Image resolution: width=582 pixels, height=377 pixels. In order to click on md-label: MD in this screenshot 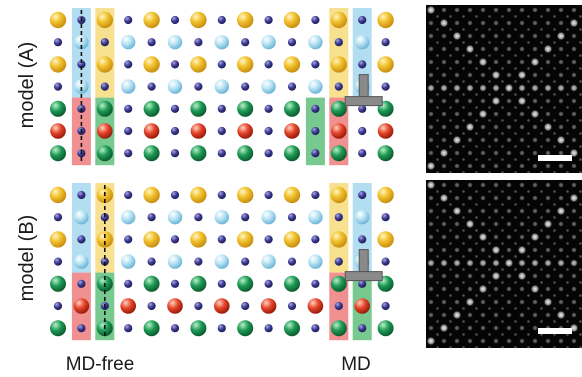, I will do `click(356, 364)`.